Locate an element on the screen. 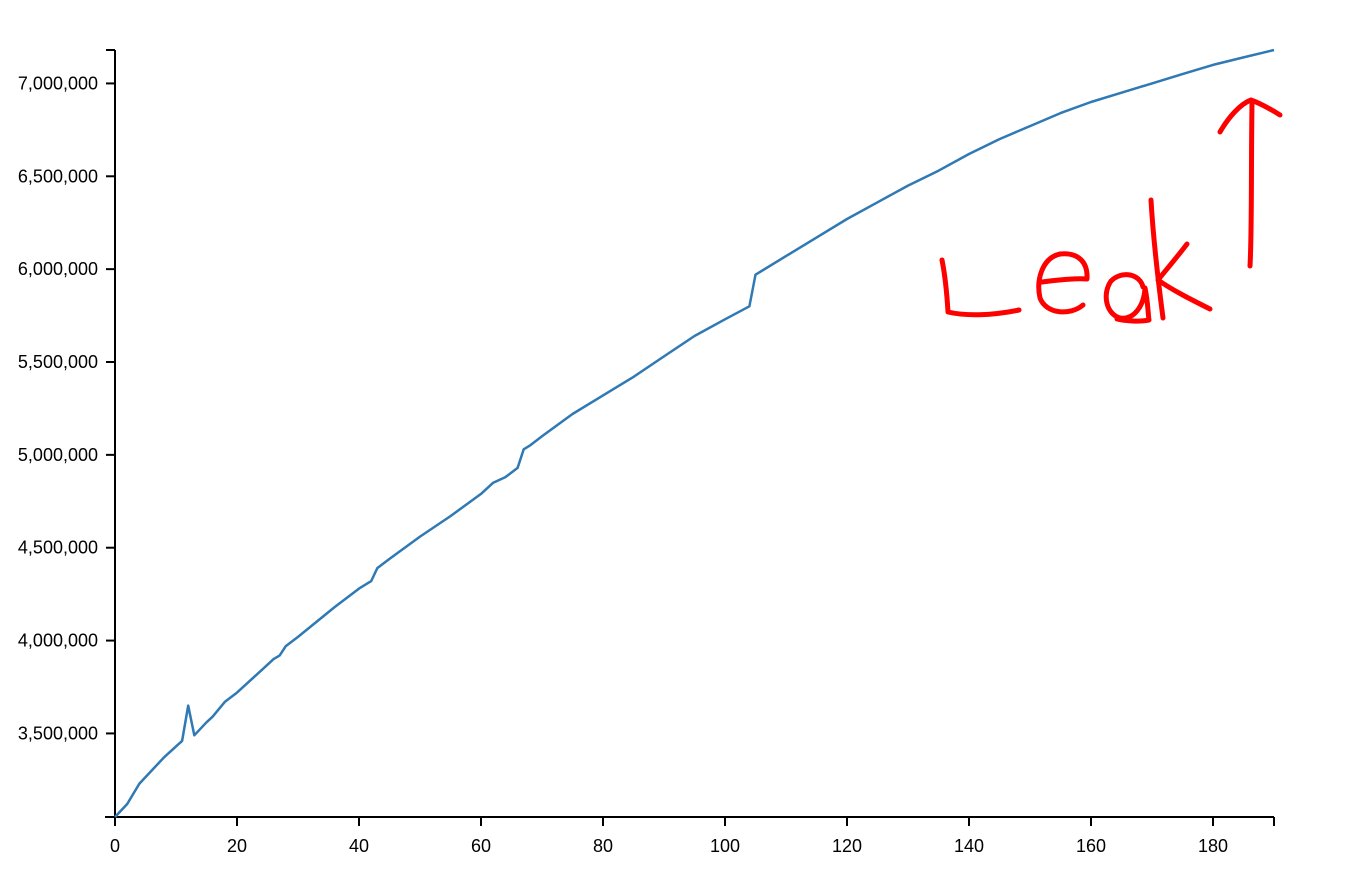  x-tick-label: 80 is located at coordinates (603, 846).